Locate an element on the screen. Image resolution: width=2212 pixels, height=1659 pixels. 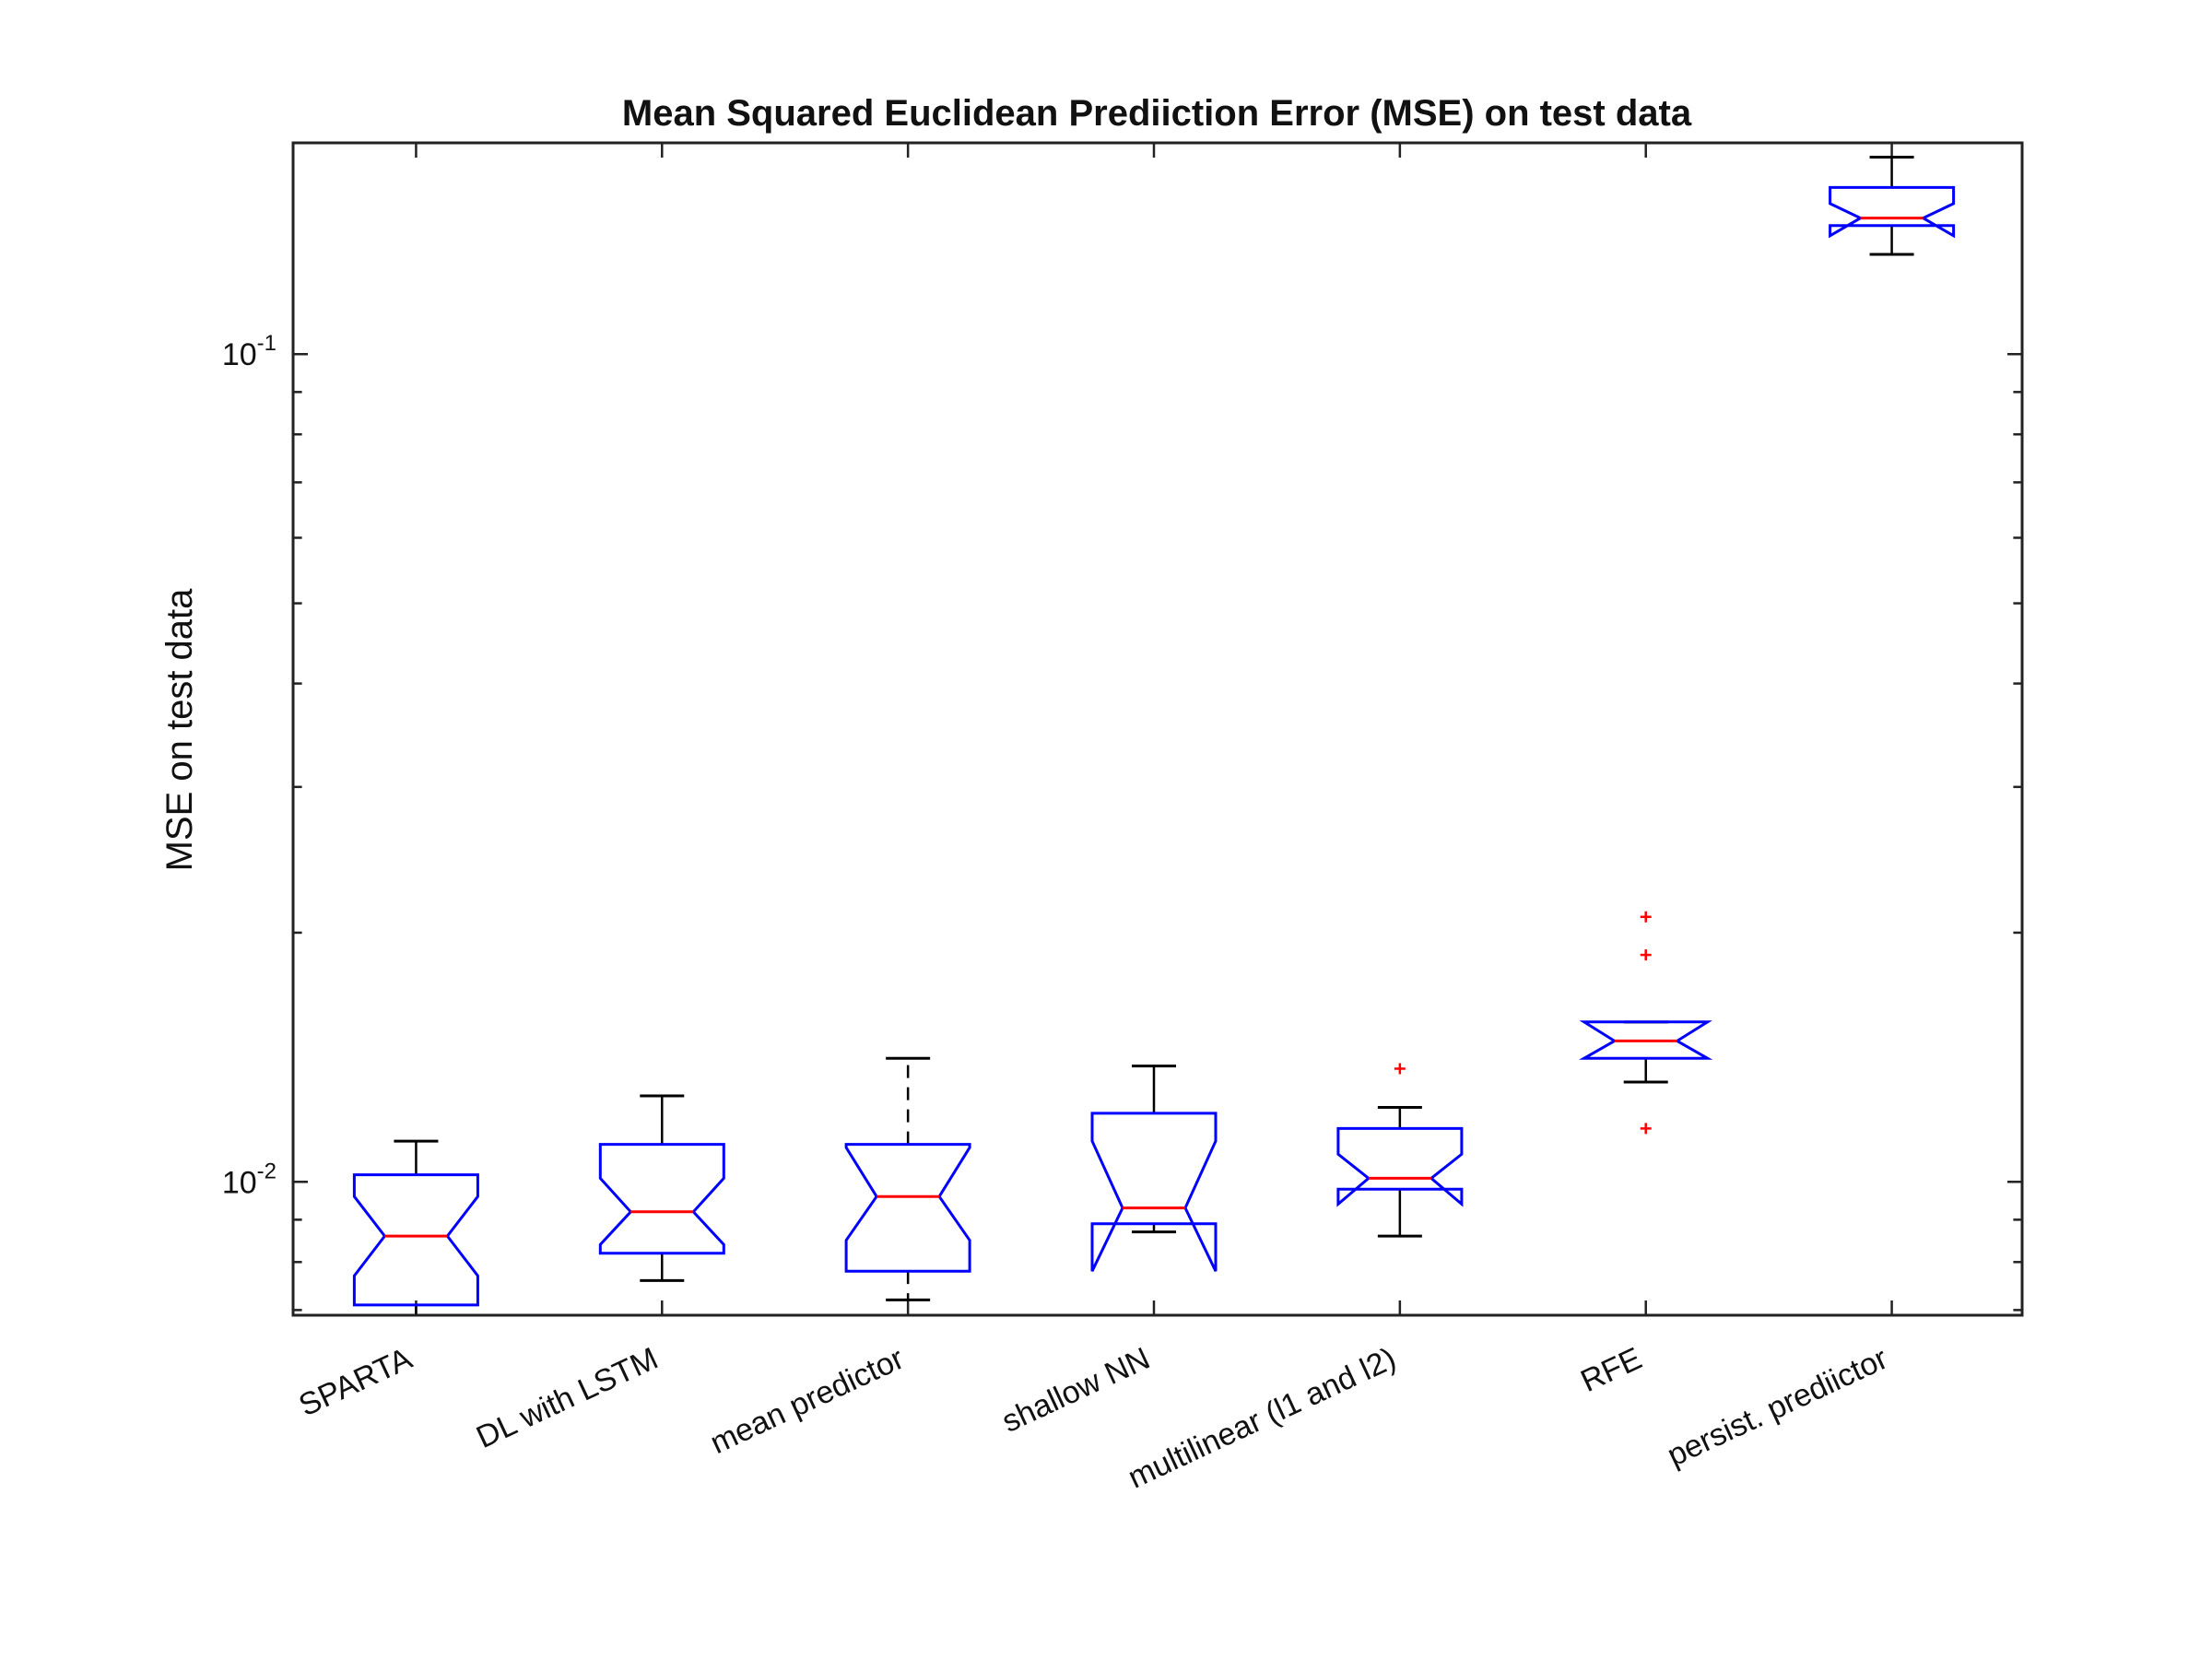
y-tick-label: 10⁻¹ is located at coordinates (249, 351).